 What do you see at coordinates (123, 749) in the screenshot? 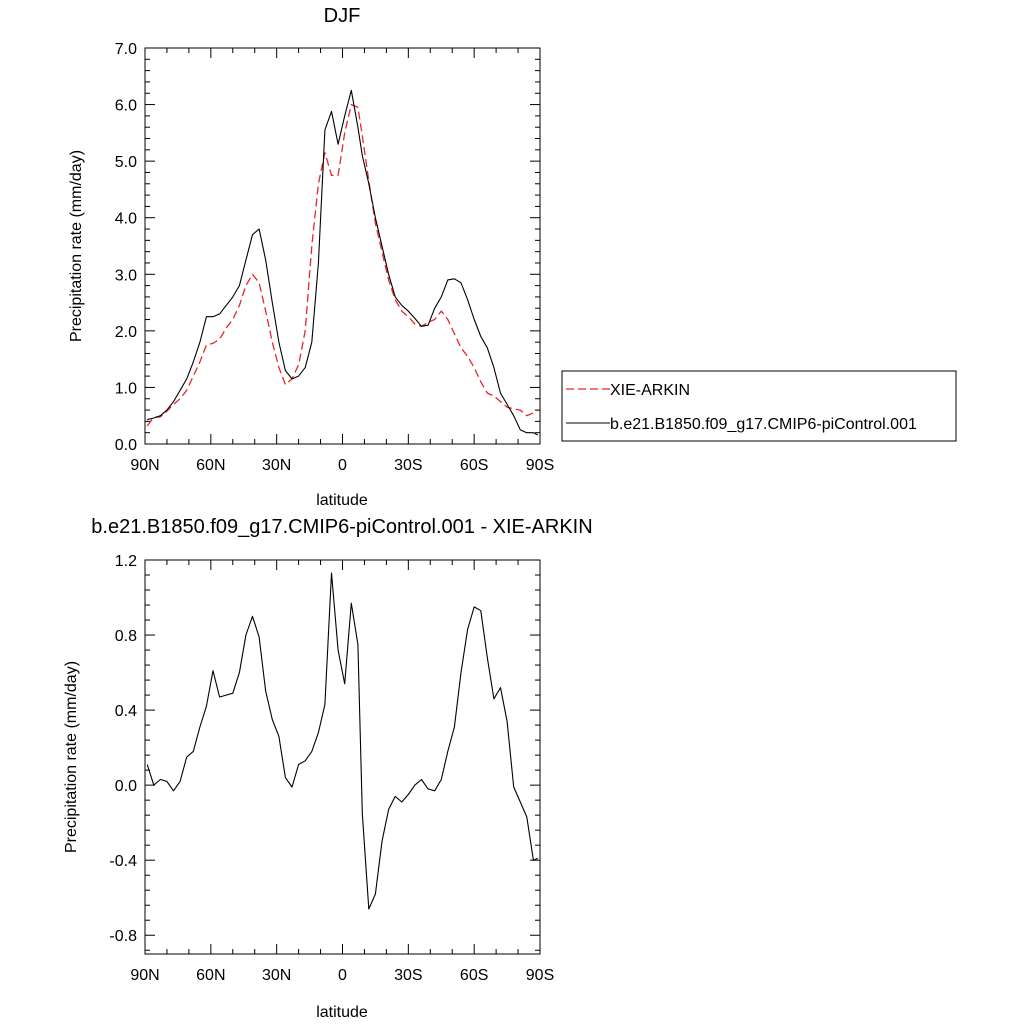
I see `y-tick-labels: -0.8 -0.4 0.0 0.4 0.8 1.2` at bounding box center [123, 749].